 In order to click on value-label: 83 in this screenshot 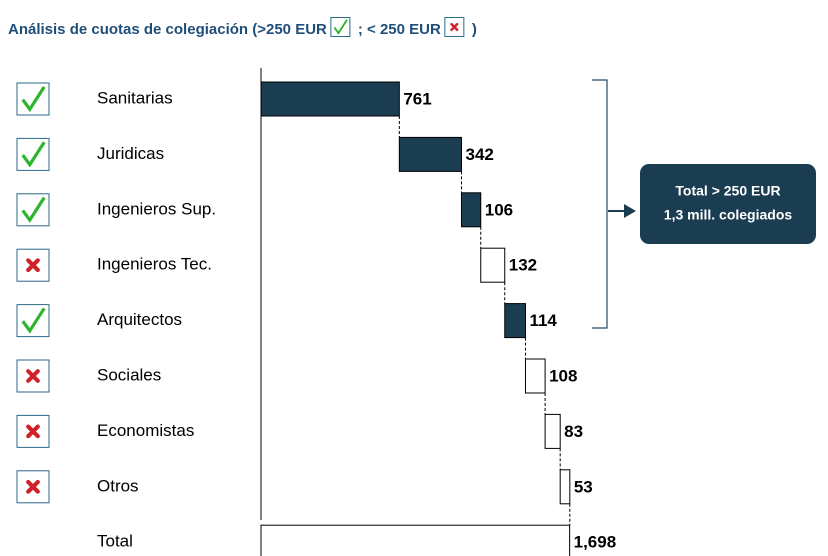, I will do `click(573, 431)`.